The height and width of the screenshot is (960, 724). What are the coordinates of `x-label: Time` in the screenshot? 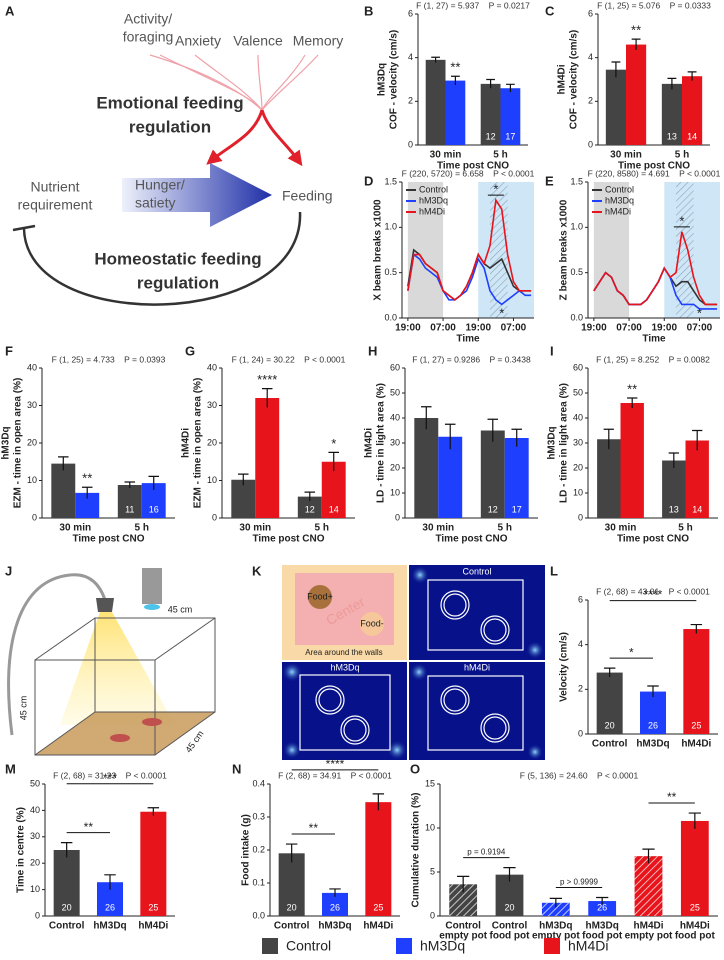 It's located at (468, 339).